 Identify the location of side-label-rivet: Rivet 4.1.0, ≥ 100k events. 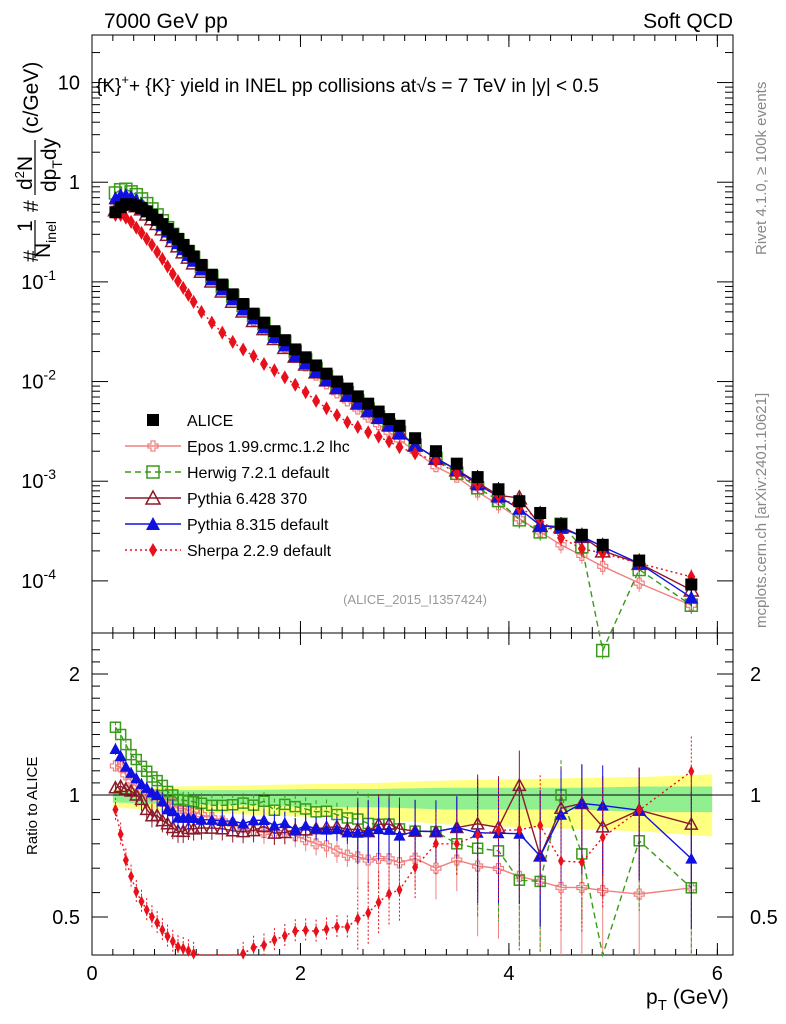
(761, 168).